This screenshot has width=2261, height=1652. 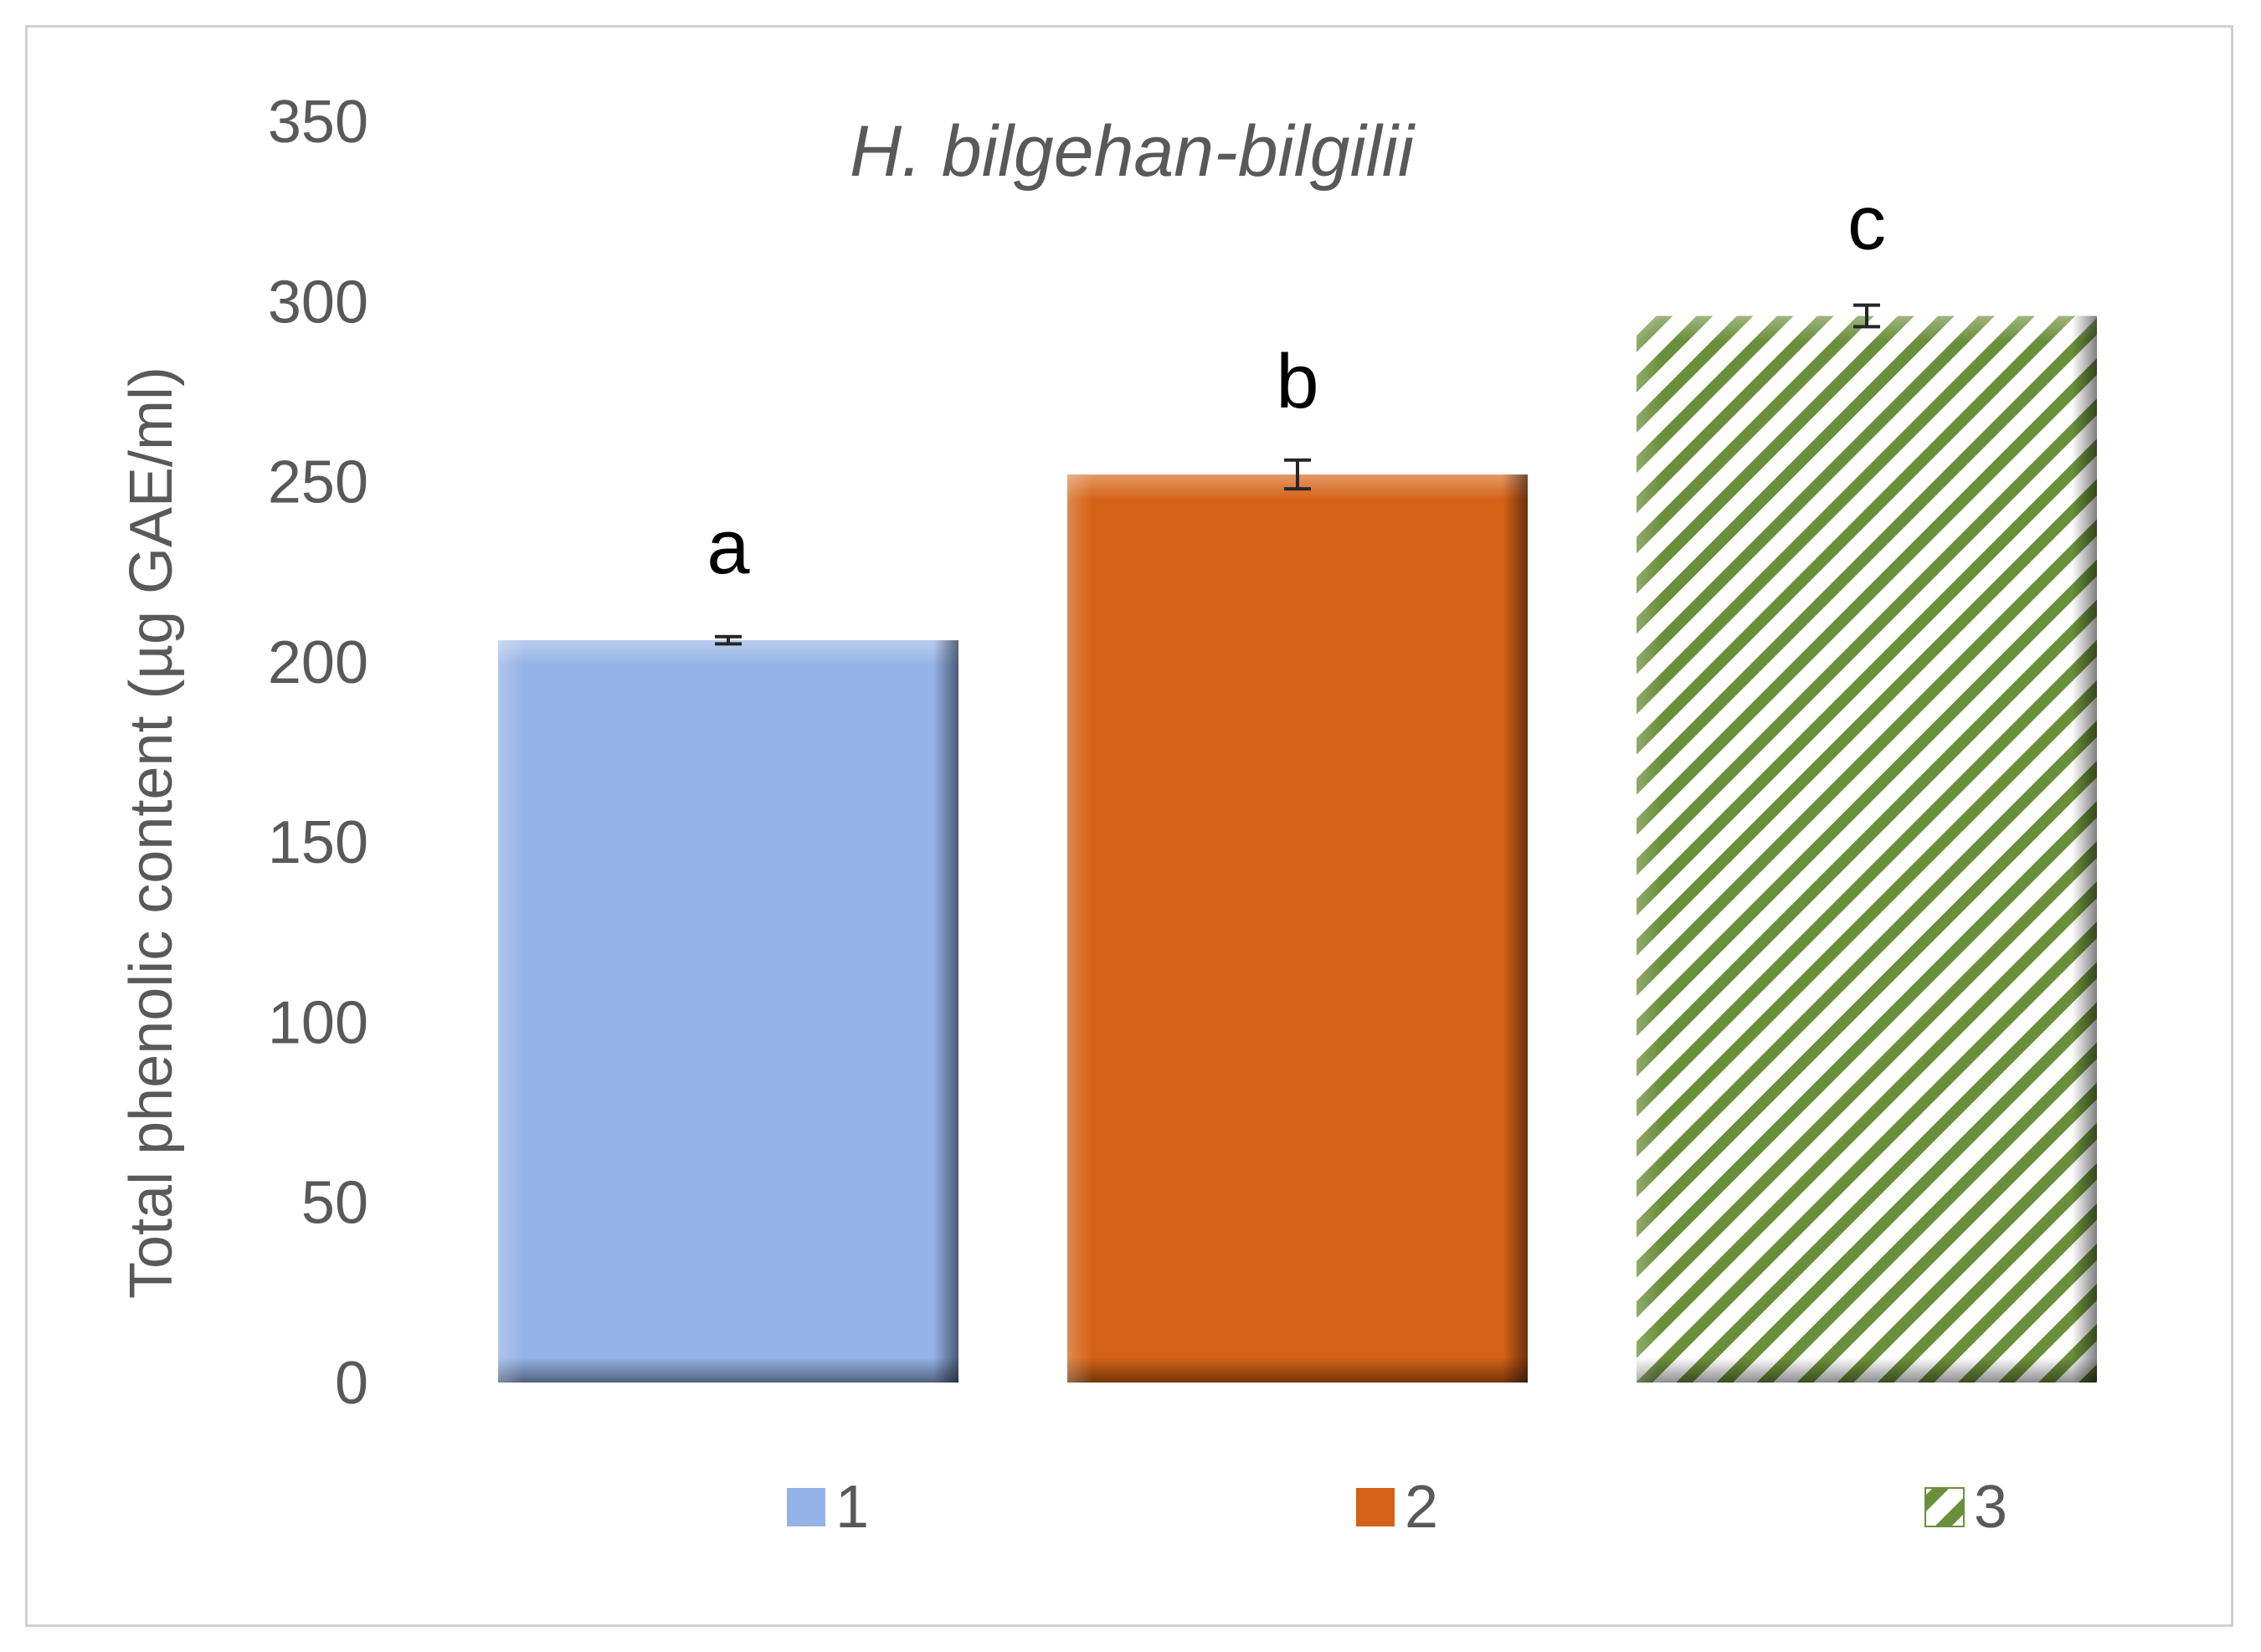 I want to click on legend-item-1: 1, so click(x=828, y=1507).